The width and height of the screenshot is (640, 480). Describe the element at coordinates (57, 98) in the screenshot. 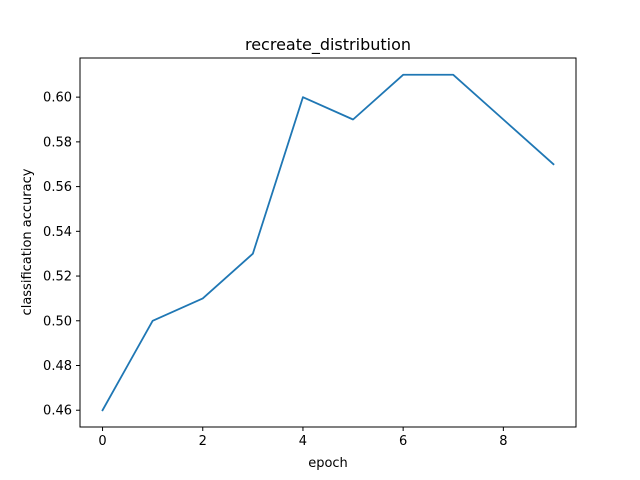

I see `y-tick-label: 0.60` at that location.